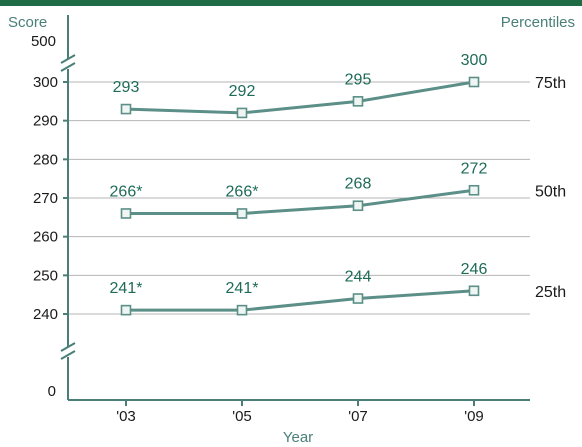 This screenshot has height=447, width=582. I want to click on series-name-50th: 50th, so click(550, 191).